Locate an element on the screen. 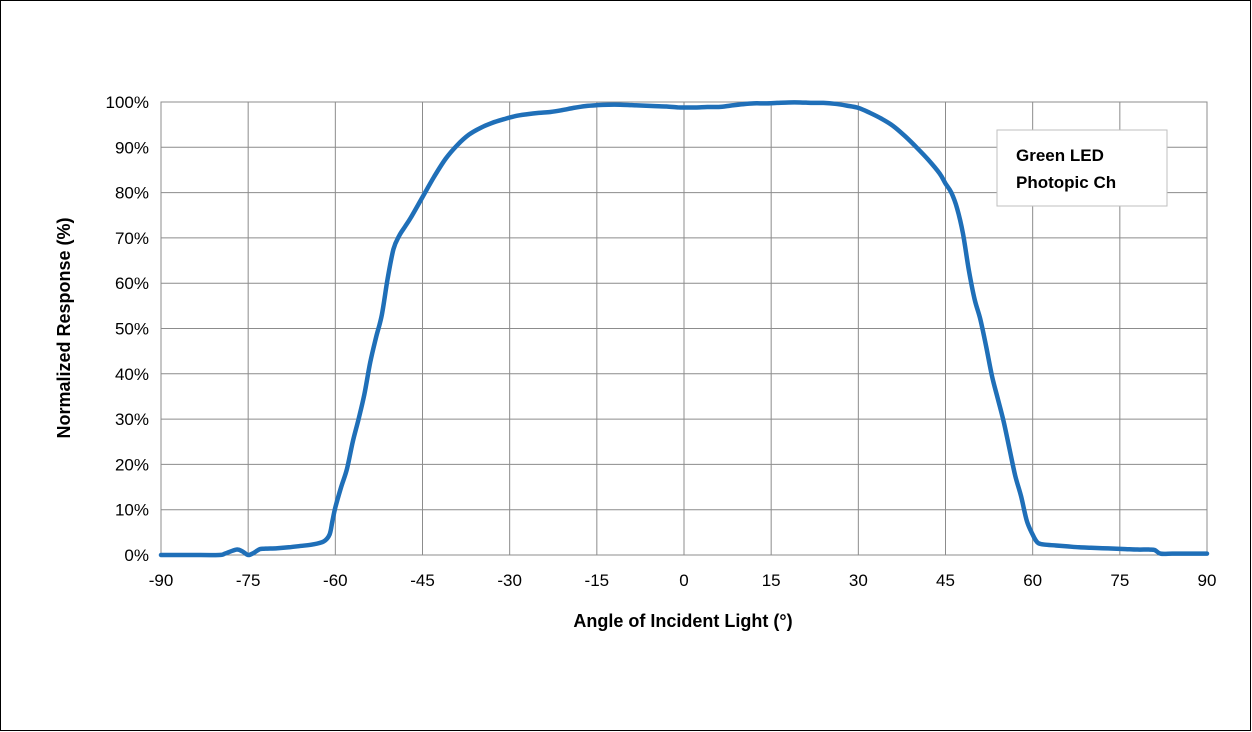  y-tick-label: 0% is located at coordinates (136, 555).